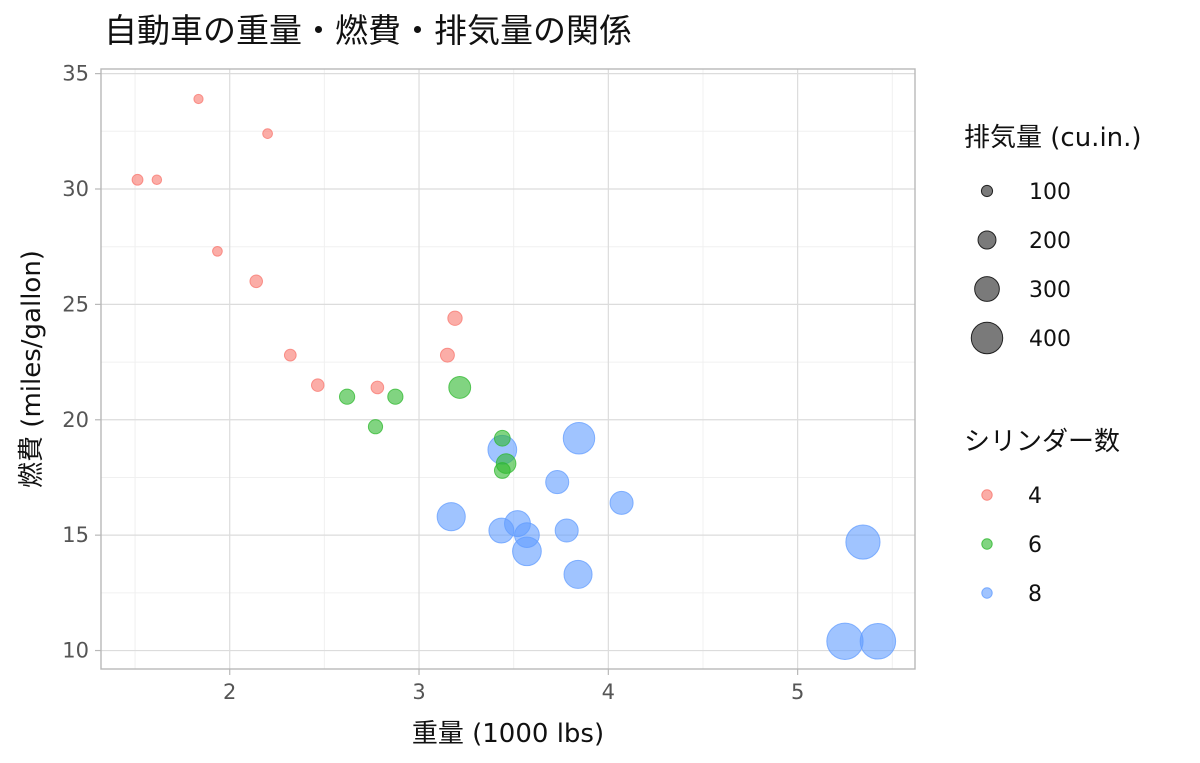  I want to click on y-tick-label: 10, so click(75, 651).